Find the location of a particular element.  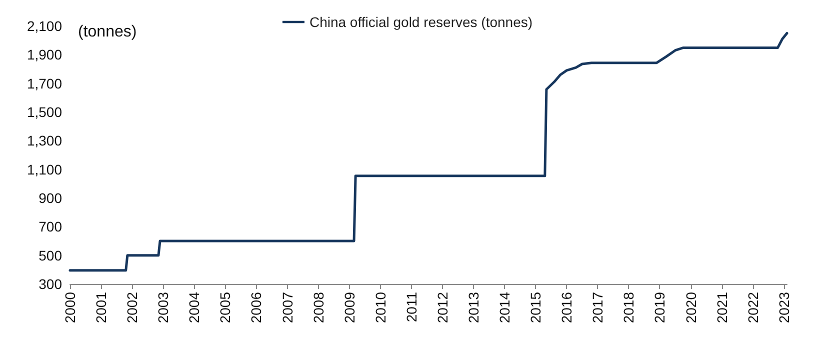

x-tick-label: 2019 is located at coordinates (660, 308).